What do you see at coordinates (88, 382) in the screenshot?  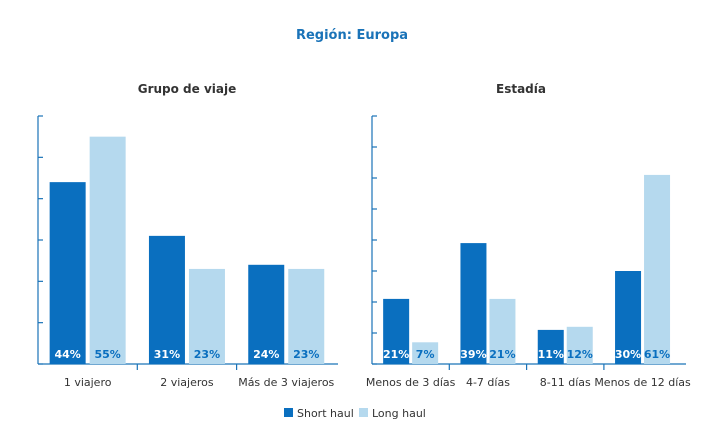 I see `category-label: 1 viajero` at bounding box center [88, 382].